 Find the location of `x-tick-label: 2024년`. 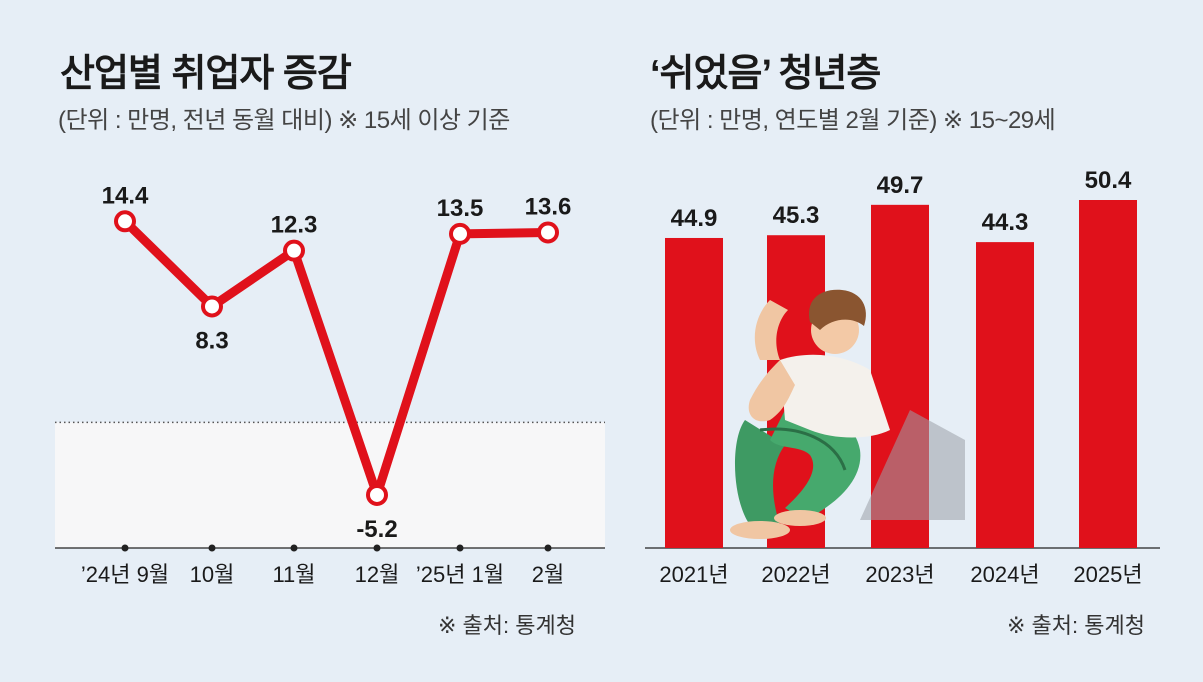

x-tick-label: 2024년 is located at coordinates (1004, 574).